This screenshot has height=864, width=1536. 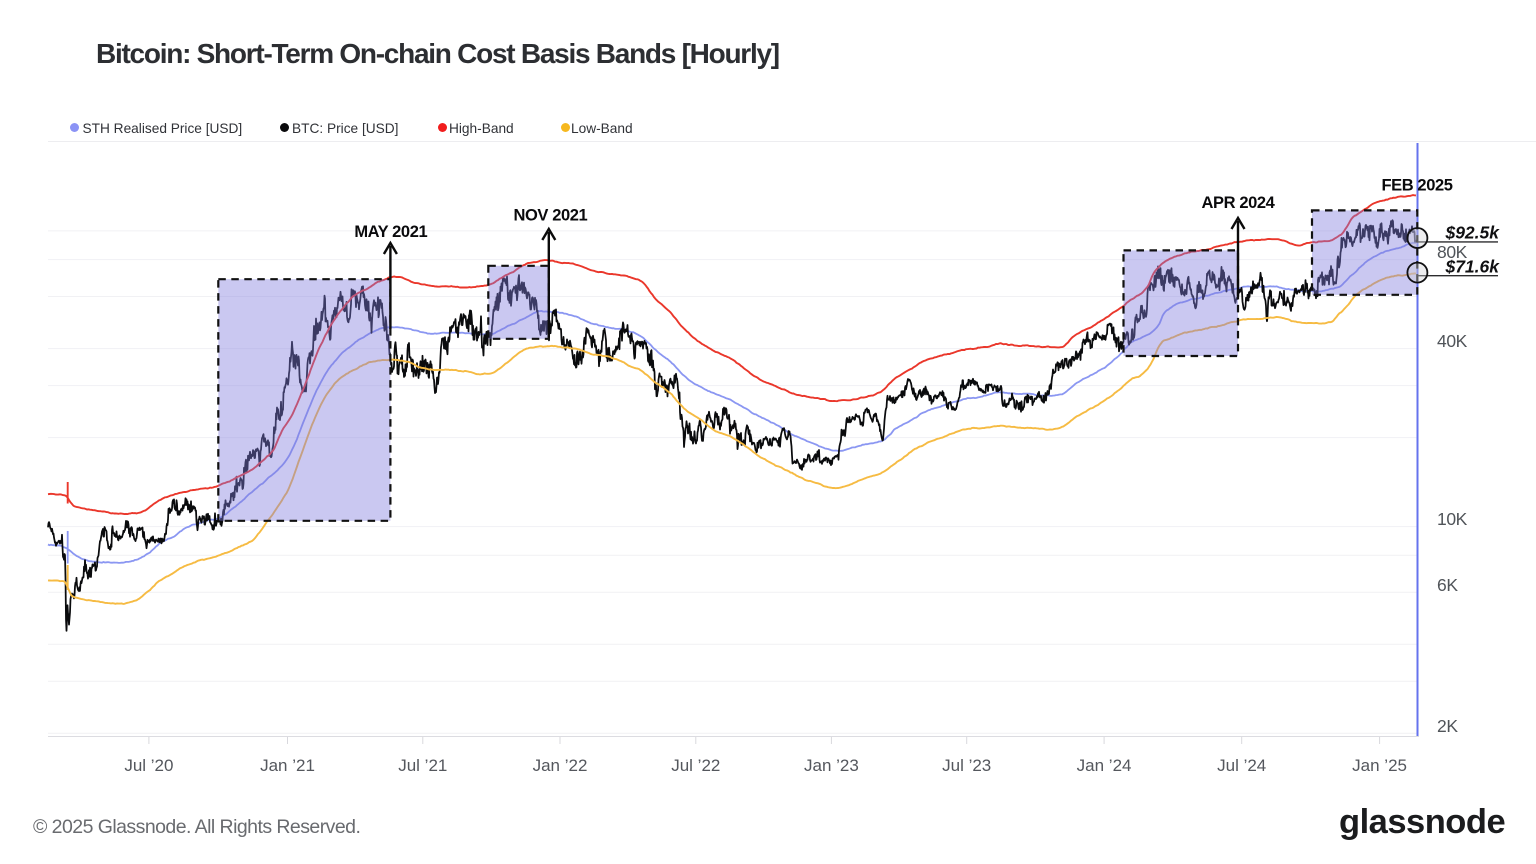 I want to click on svg-text: Jul ’23, so click(x=966, y=765).